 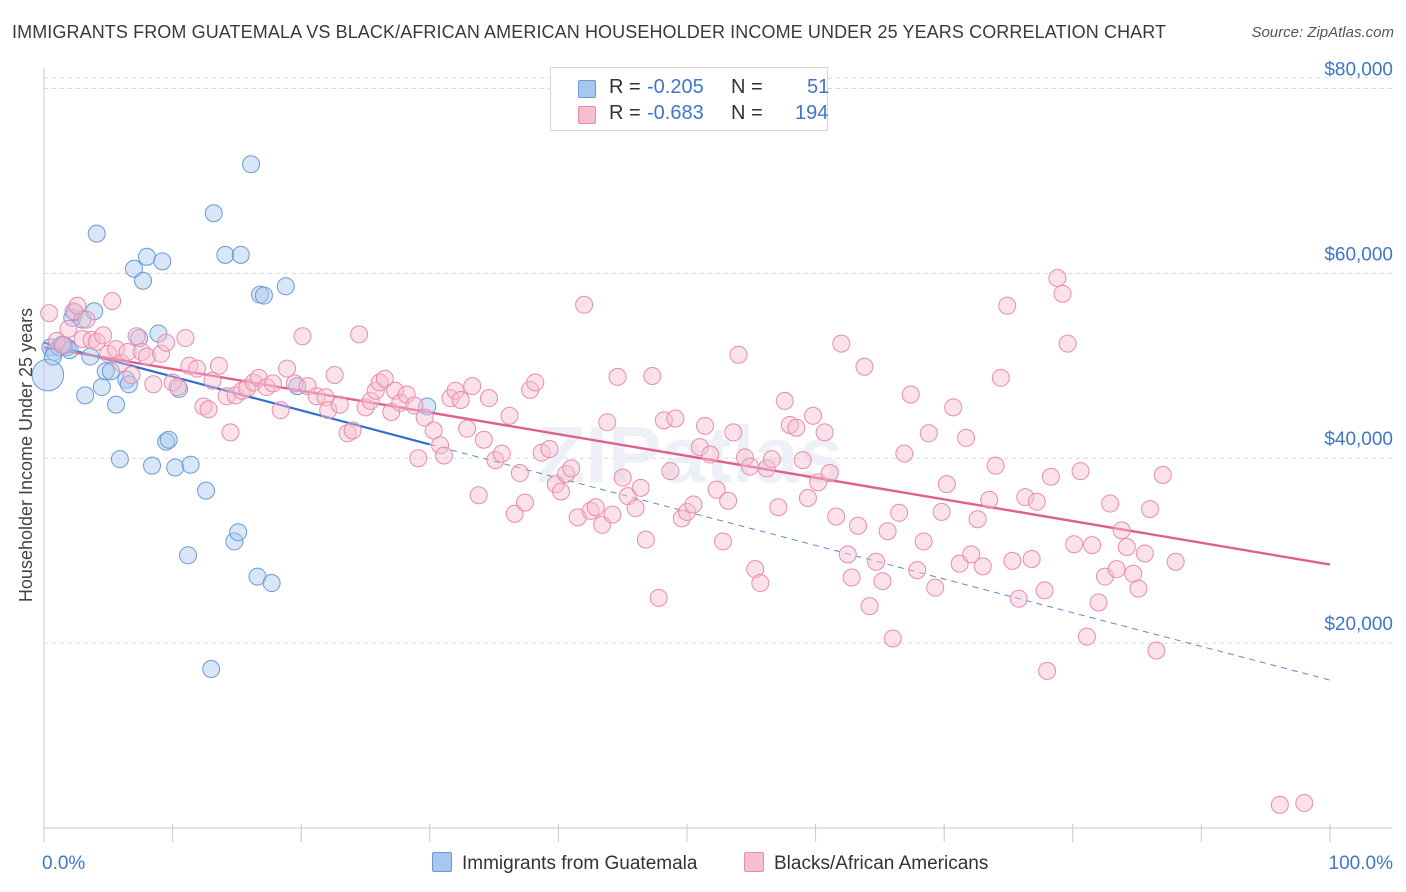 I want to click on y-tick-label: $60,000, so click(x=1358, y=254).